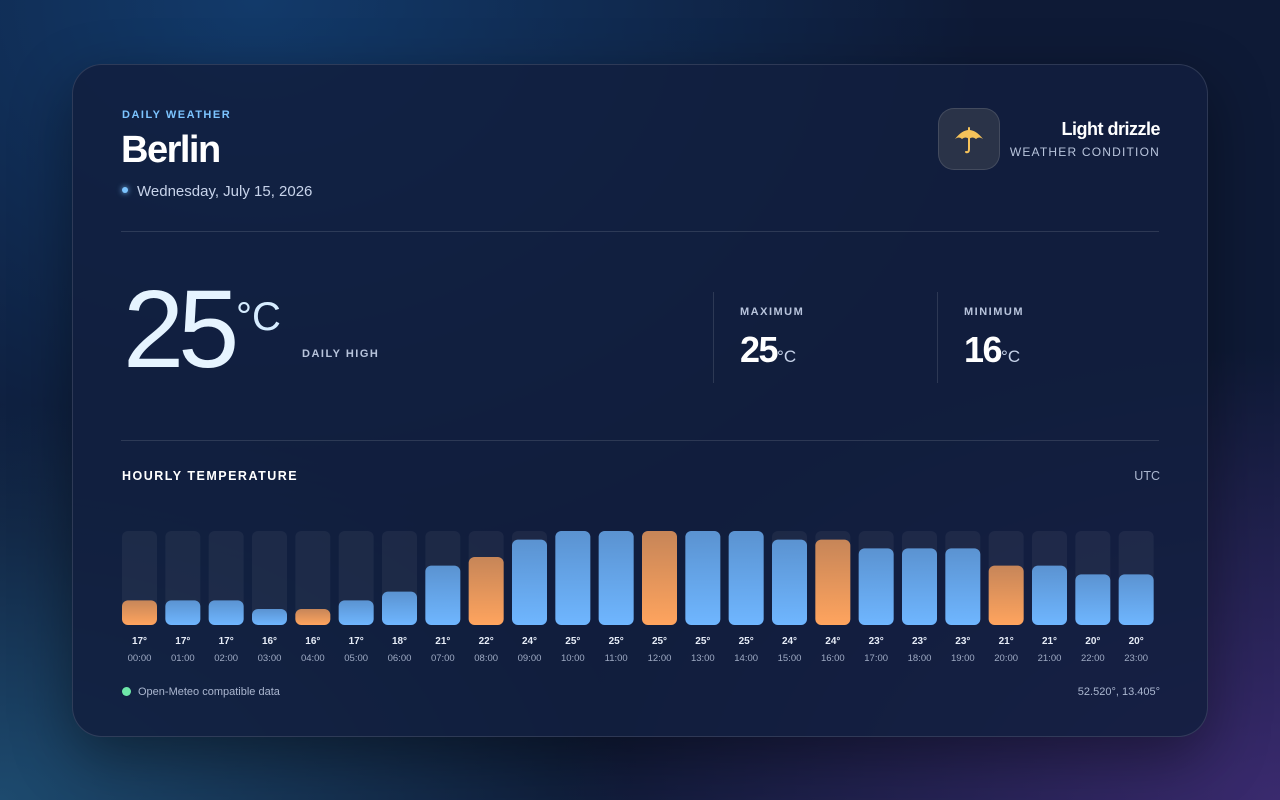 This screenshot has width=1280, height=800. What do you see at coordinates (125, 190) in the screenshot?
I see `date-dot` at bounding box center [125, 190].